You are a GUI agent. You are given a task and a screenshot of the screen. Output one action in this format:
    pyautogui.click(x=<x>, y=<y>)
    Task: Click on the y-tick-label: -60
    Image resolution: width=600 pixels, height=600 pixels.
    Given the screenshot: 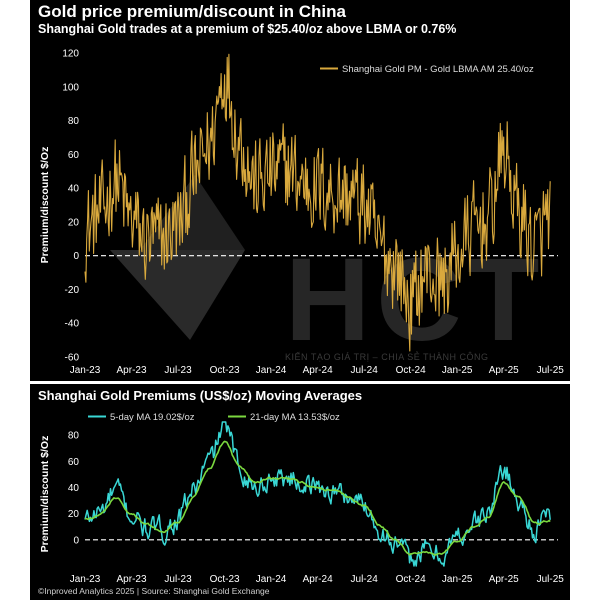 What is the action you would take?
    pyautogui.click(x=72, y=358)
    